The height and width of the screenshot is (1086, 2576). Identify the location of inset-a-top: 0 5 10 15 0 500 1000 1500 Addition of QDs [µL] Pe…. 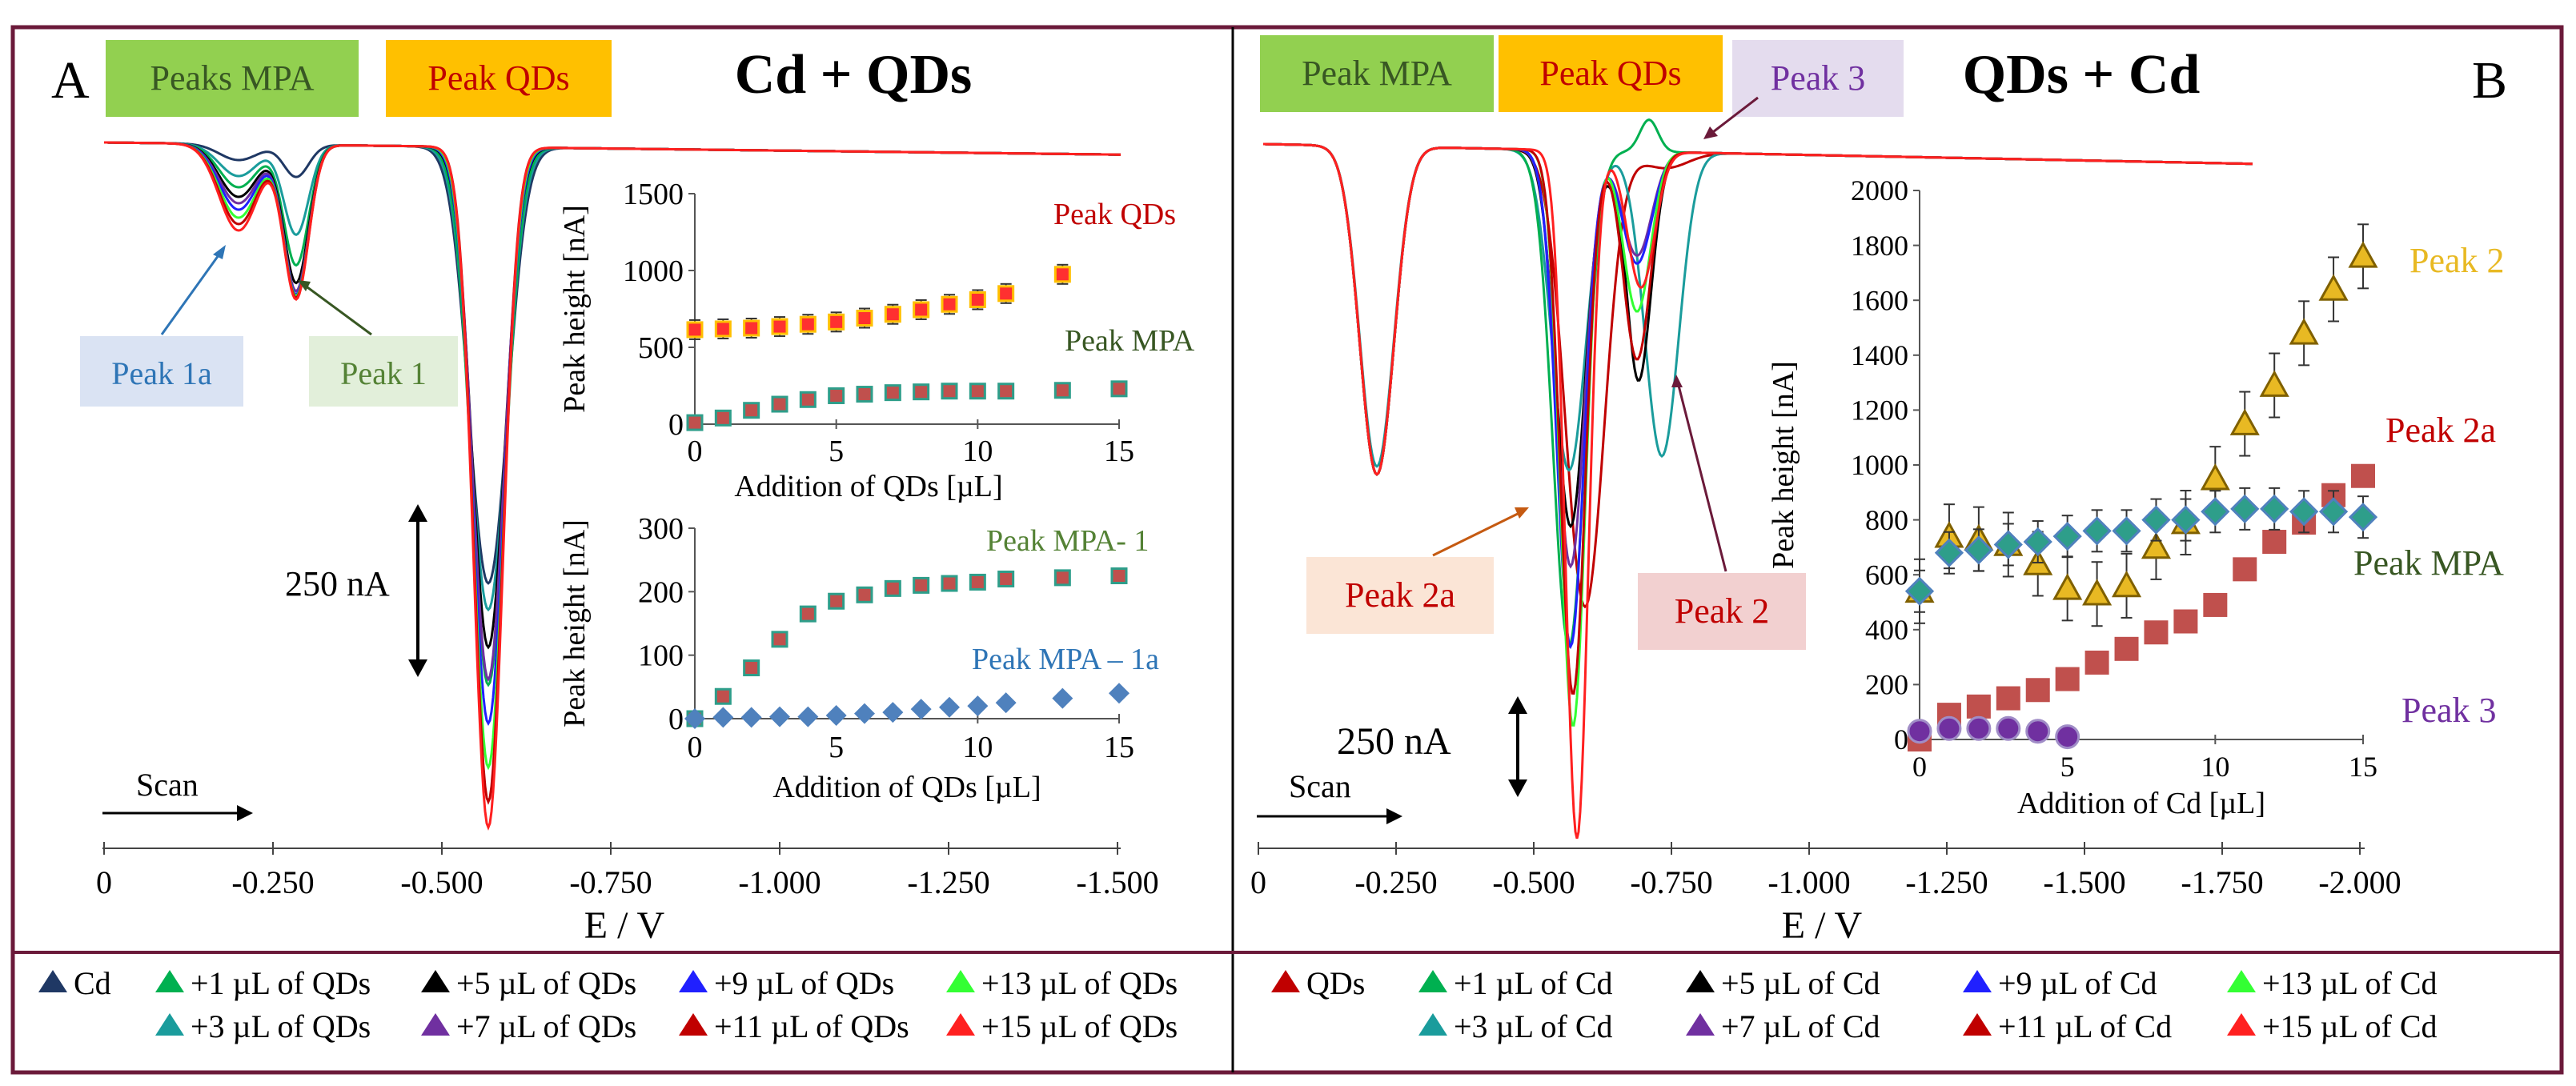
(877, 340).